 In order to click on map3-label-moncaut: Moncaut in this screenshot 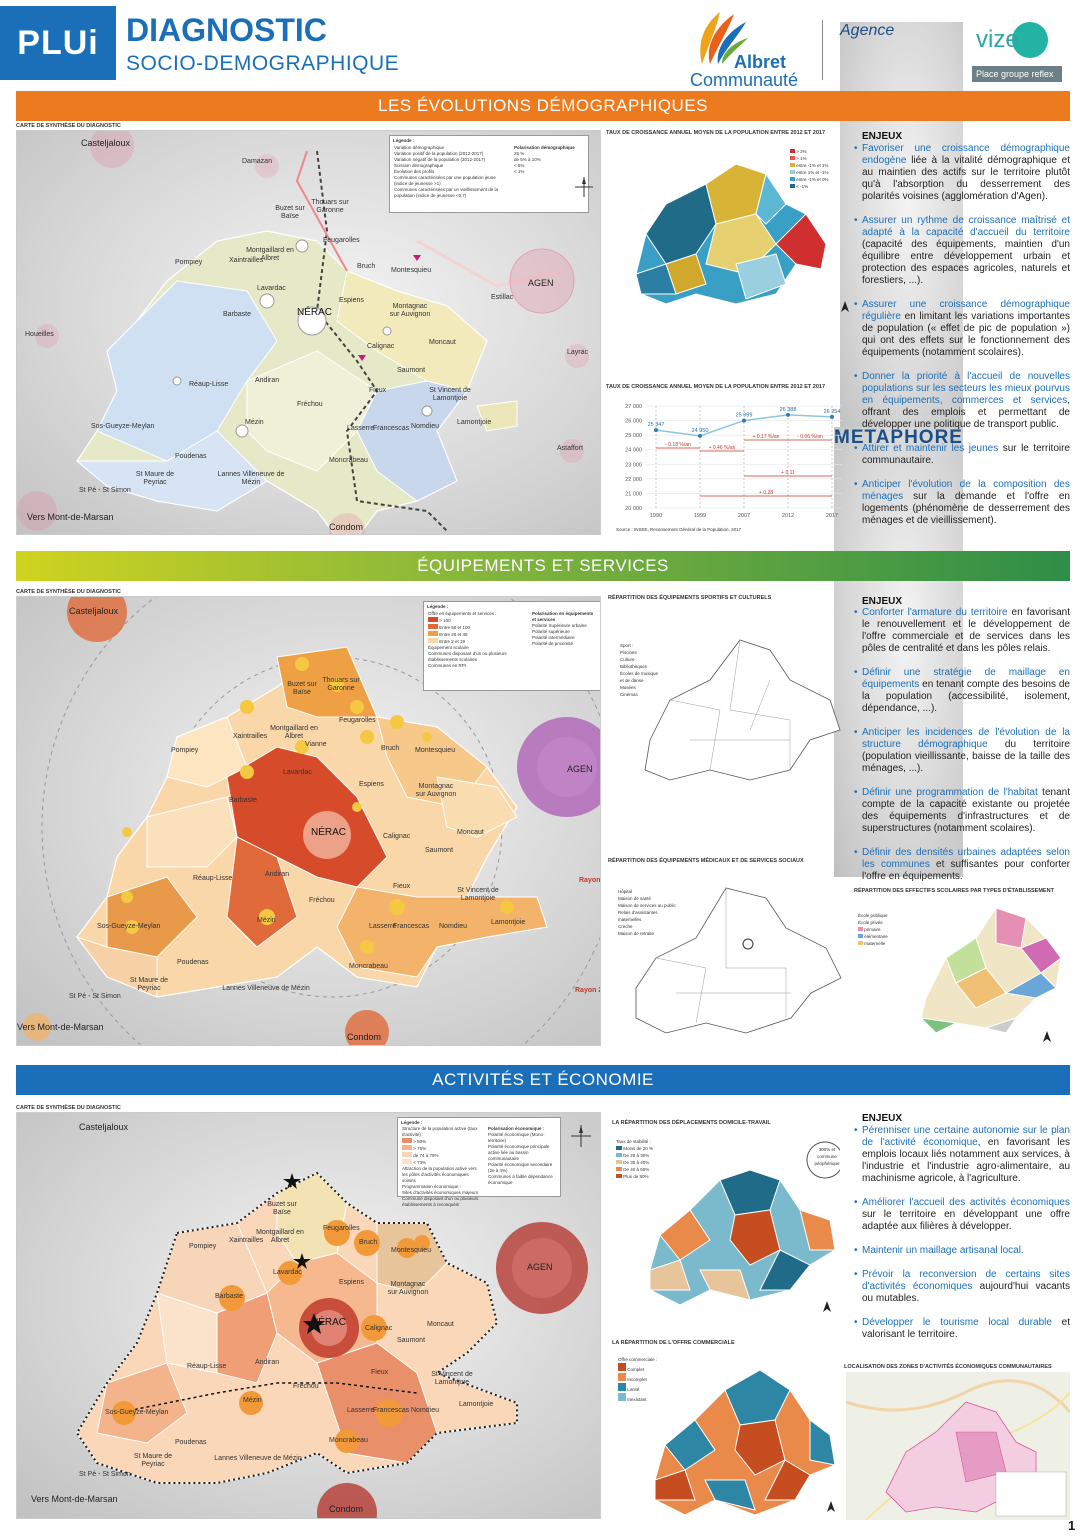, I will do `click(440, 1324)`.